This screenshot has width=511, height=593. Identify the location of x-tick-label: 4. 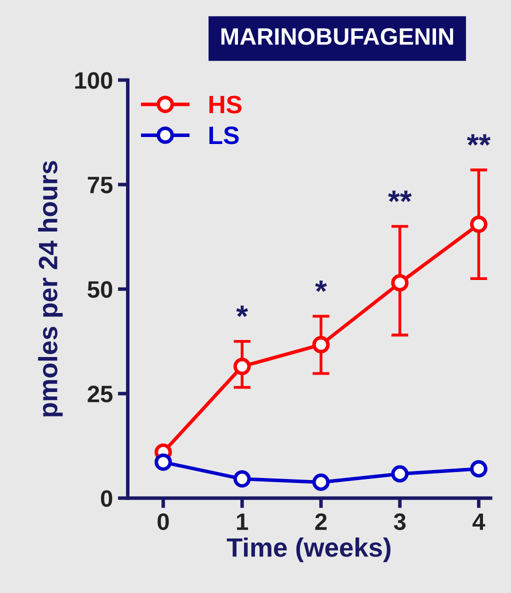
(479, 522).